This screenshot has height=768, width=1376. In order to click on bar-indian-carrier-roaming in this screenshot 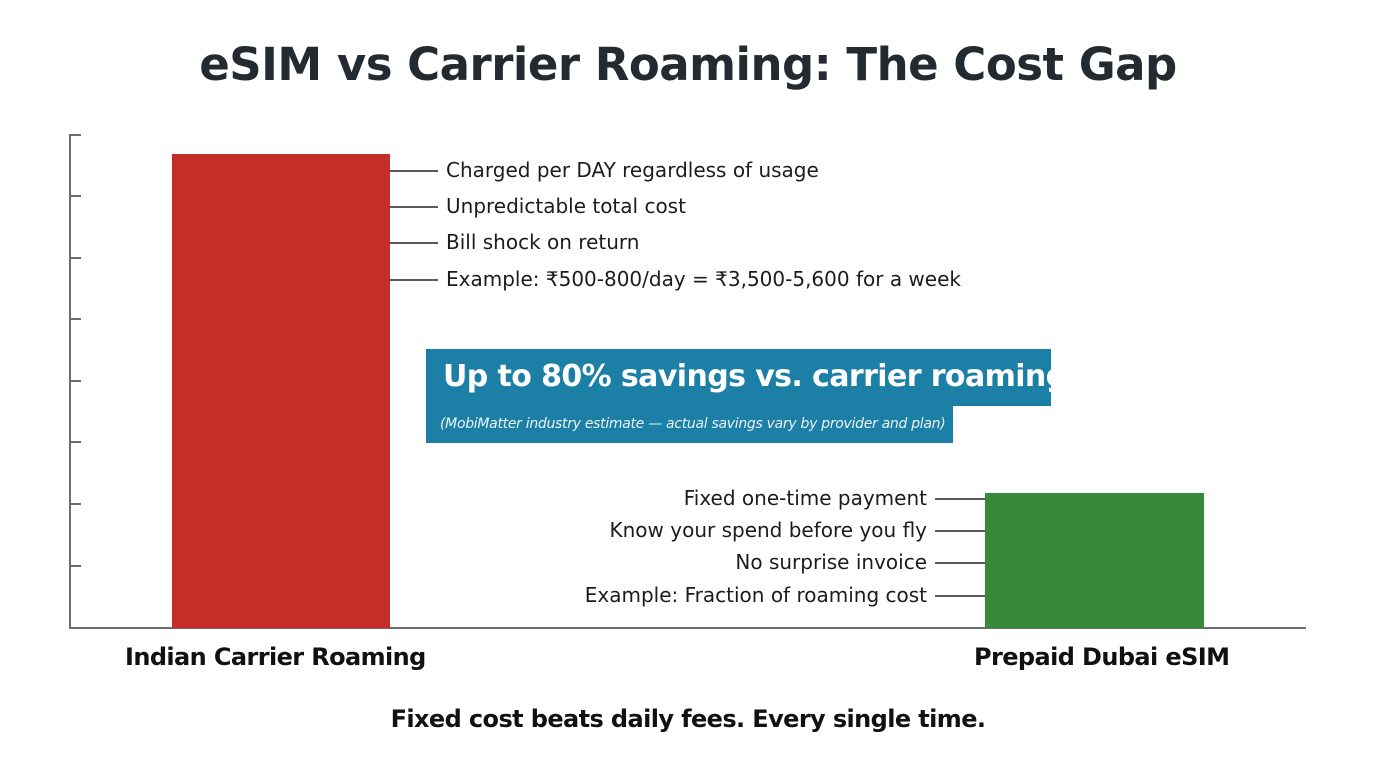, I will do `click(281, 391)`.